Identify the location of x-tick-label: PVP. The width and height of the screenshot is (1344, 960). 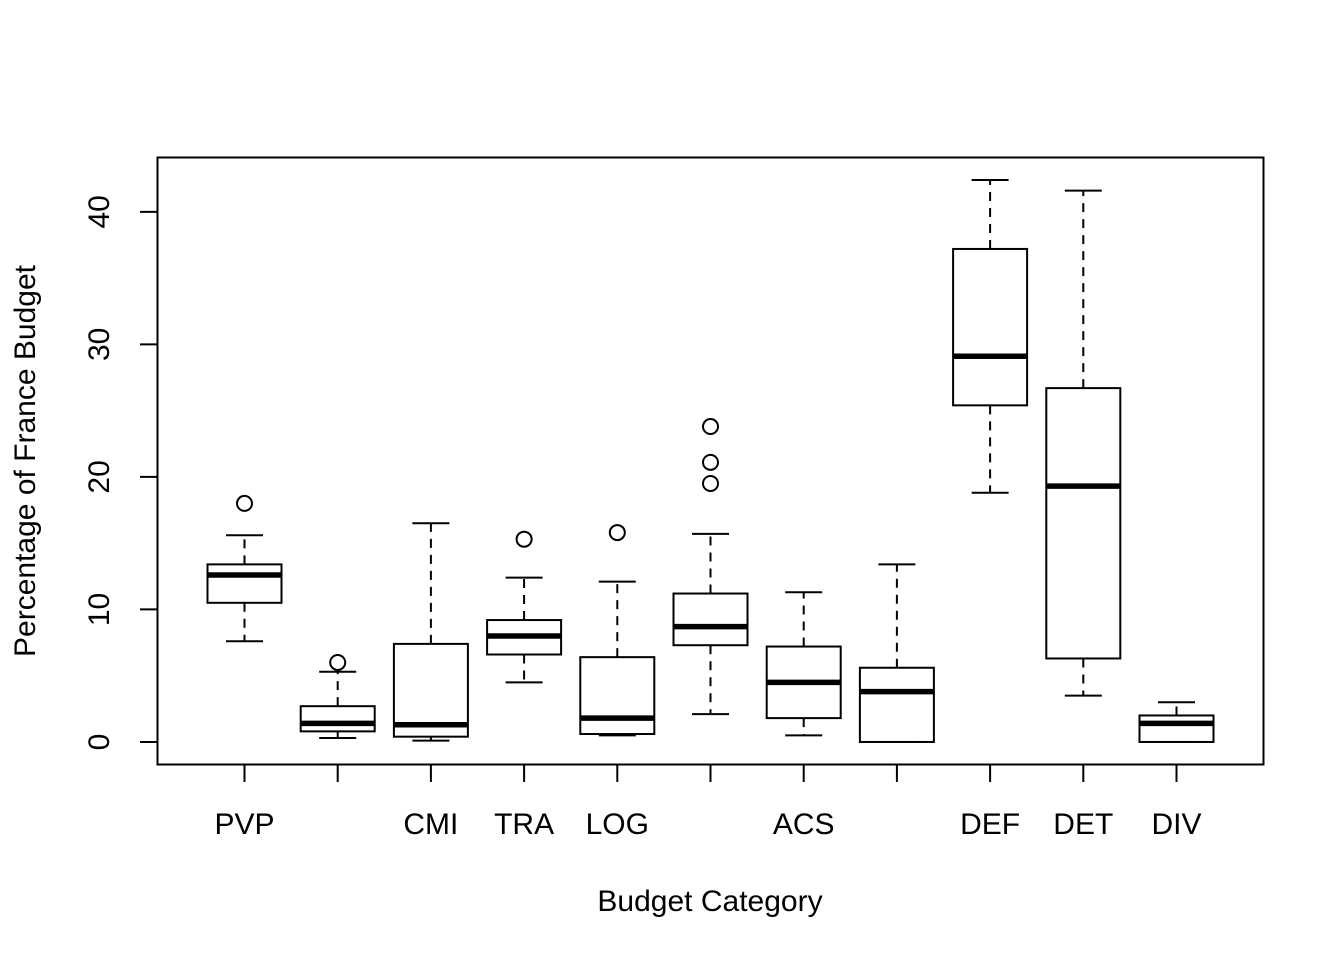
(244, 824).